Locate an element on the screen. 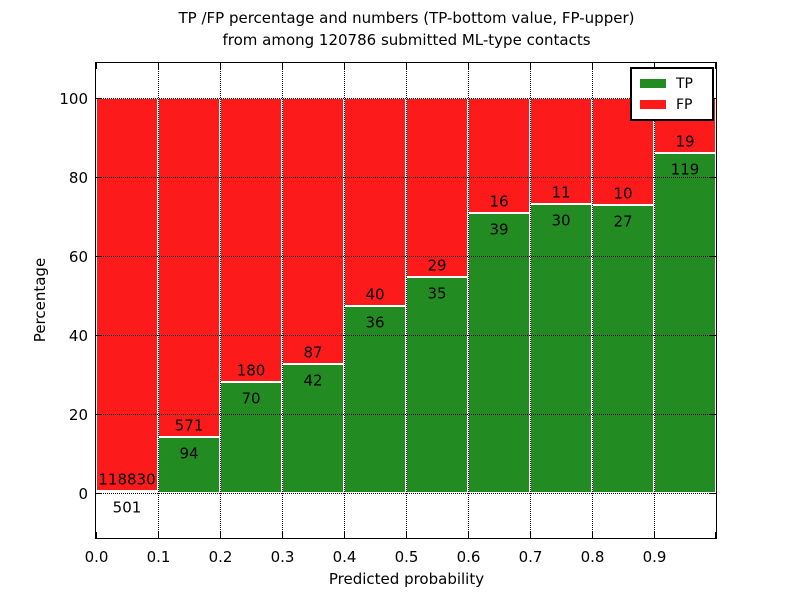  y-tick-label-80: 80 is located at coordinates (78, 177).